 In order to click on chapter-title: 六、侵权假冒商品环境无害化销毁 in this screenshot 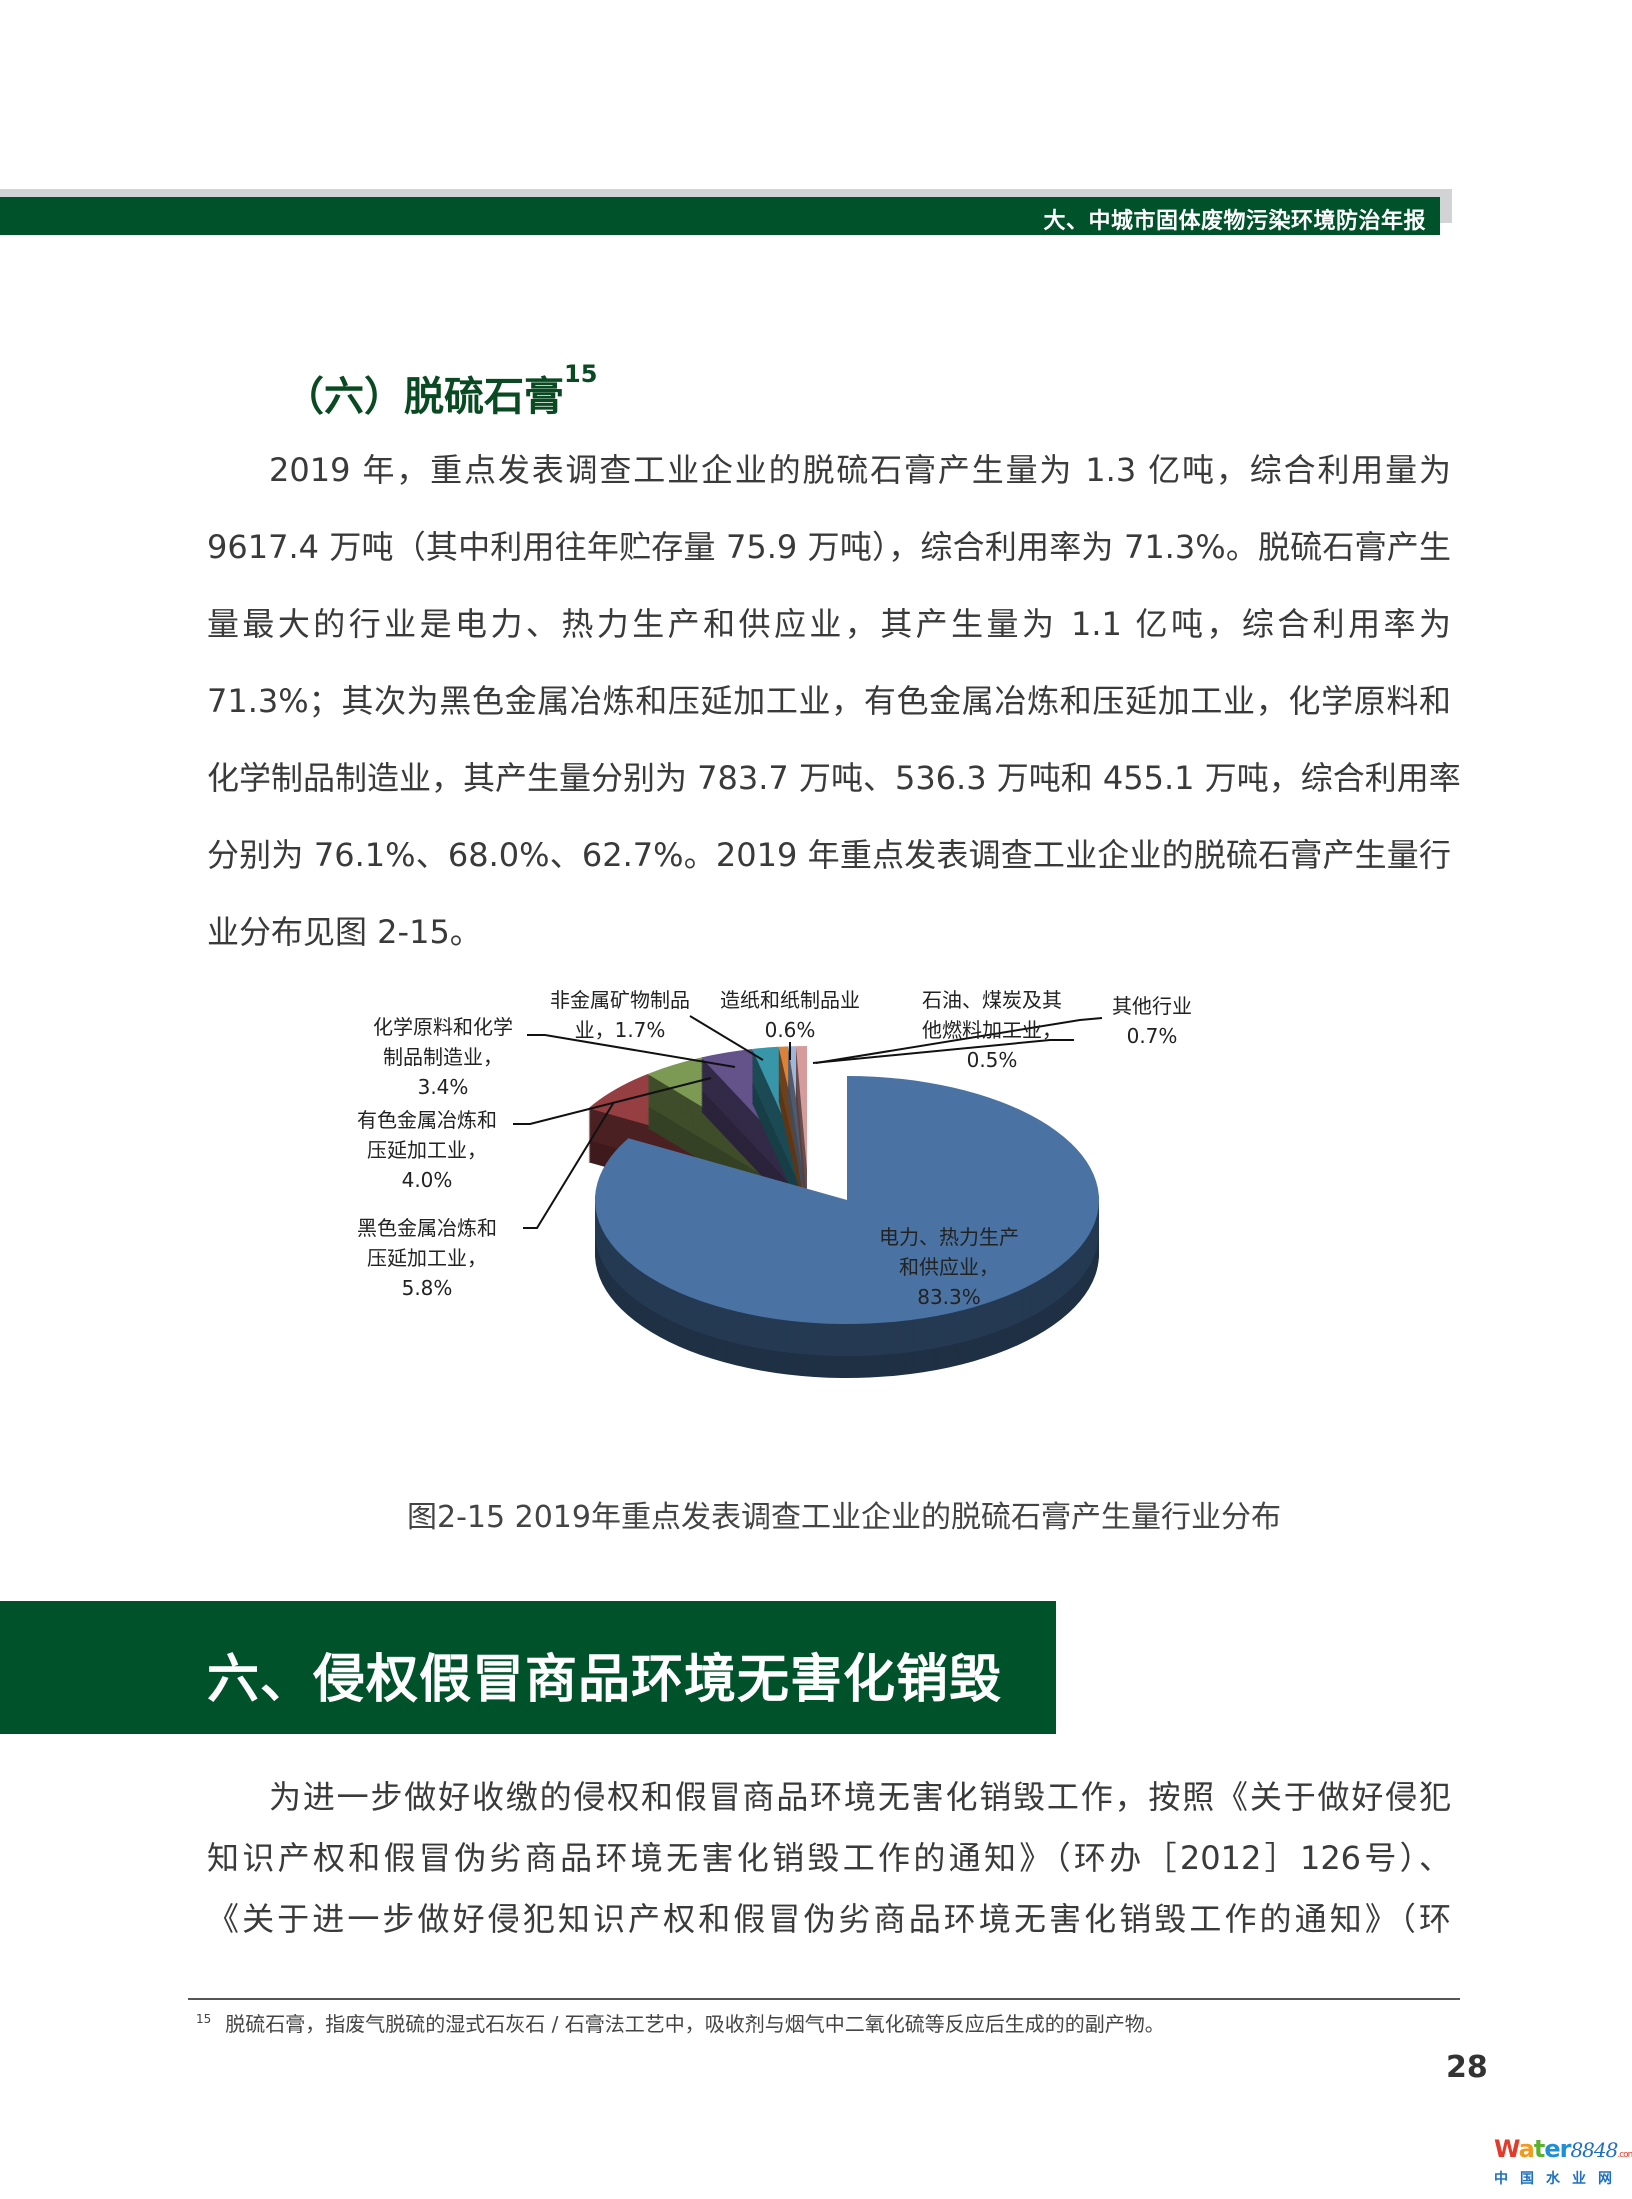, I will do `click(605, 1680)`.